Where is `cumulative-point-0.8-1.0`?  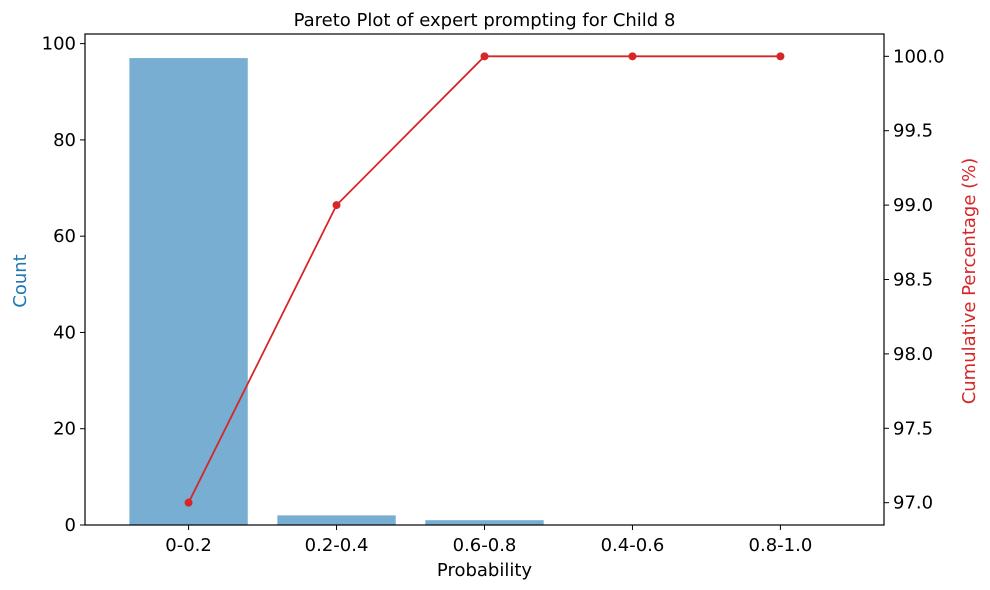 cumulative-point-0.8-1.0 is located at coordinates (780, 56).